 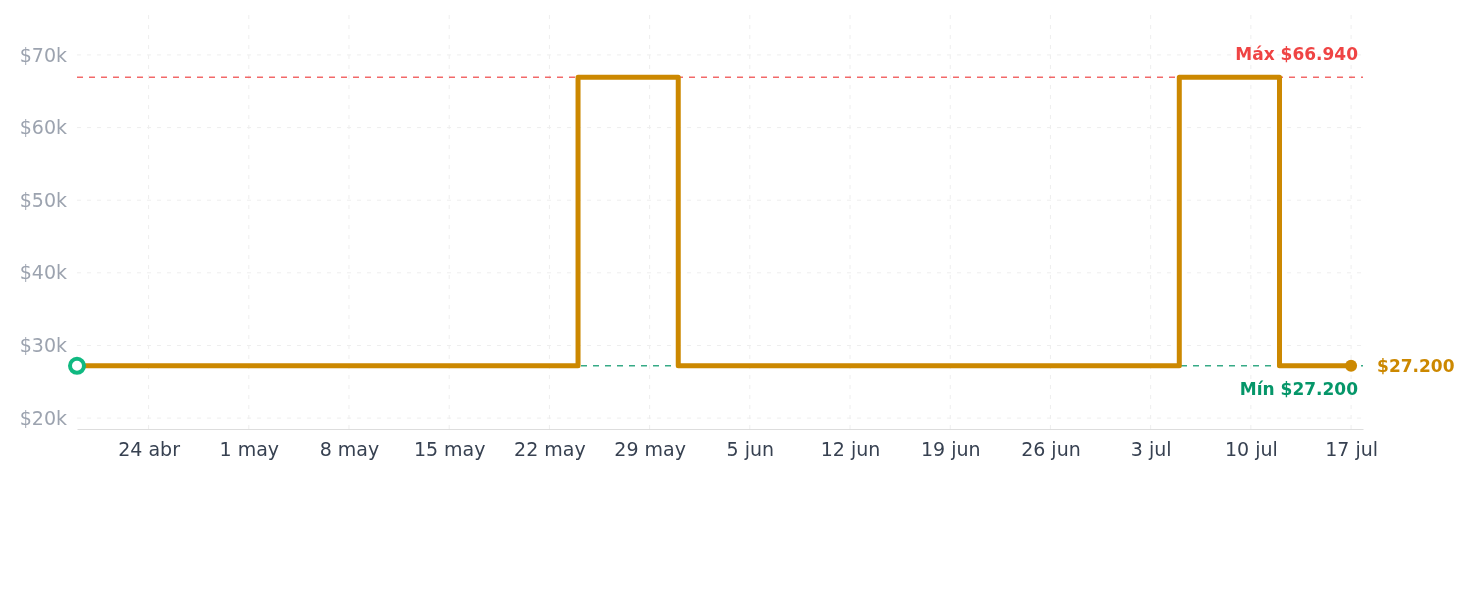 What do you see at coordinates (1051, 449) in the screenshot?
I see `x-tick-label: 26 jun` at bounding box center [1051, 449].